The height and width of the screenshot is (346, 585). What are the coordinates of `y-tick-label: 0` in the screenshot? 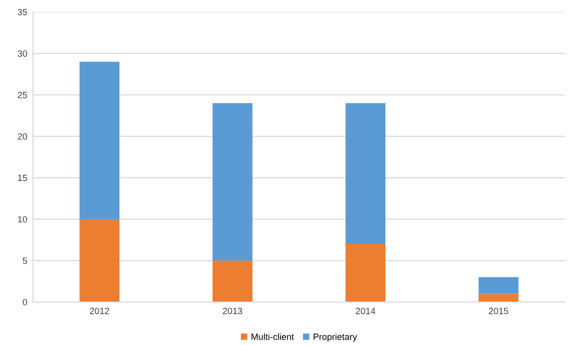 It's located at (25, 302).